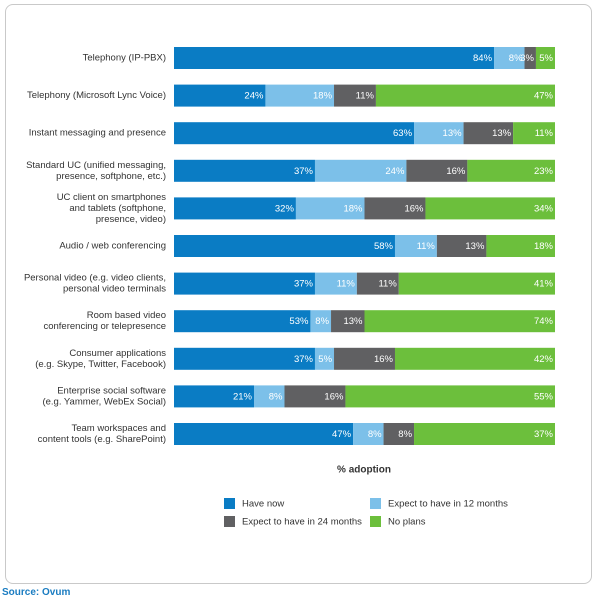 The height and width of the screenshot is (602, 600). Describe the element at coordinates (527, 58) in the screenshot. I see `data-label: 3%` at that location.